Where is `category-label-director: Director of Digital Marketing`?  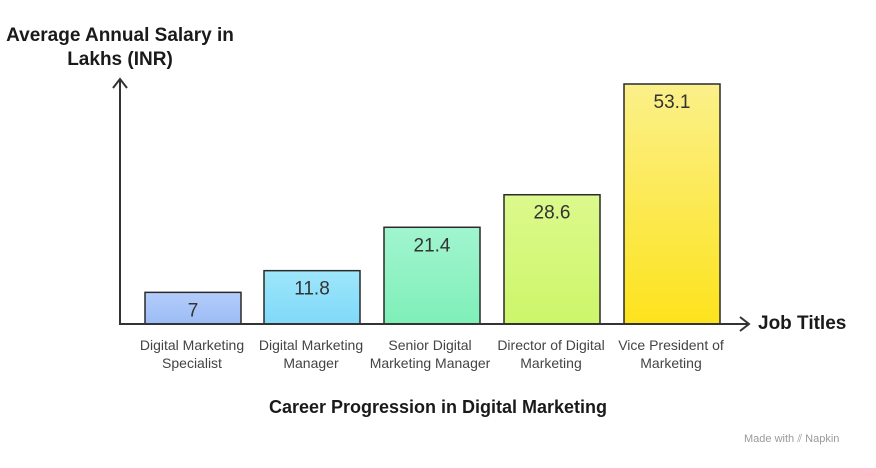
category-label-director: Director of Digital Marketing is located at coordinates (551, 354).